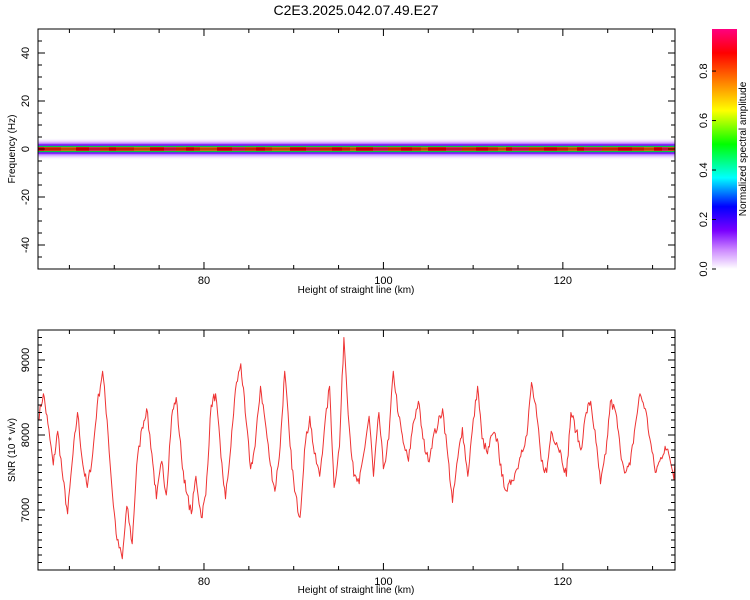 The height and width of the screenshot is (600, 750). Describe the element at coordinates (383, 582) in the screenshot. I see `snr-x-tick-label: 100` at that location.